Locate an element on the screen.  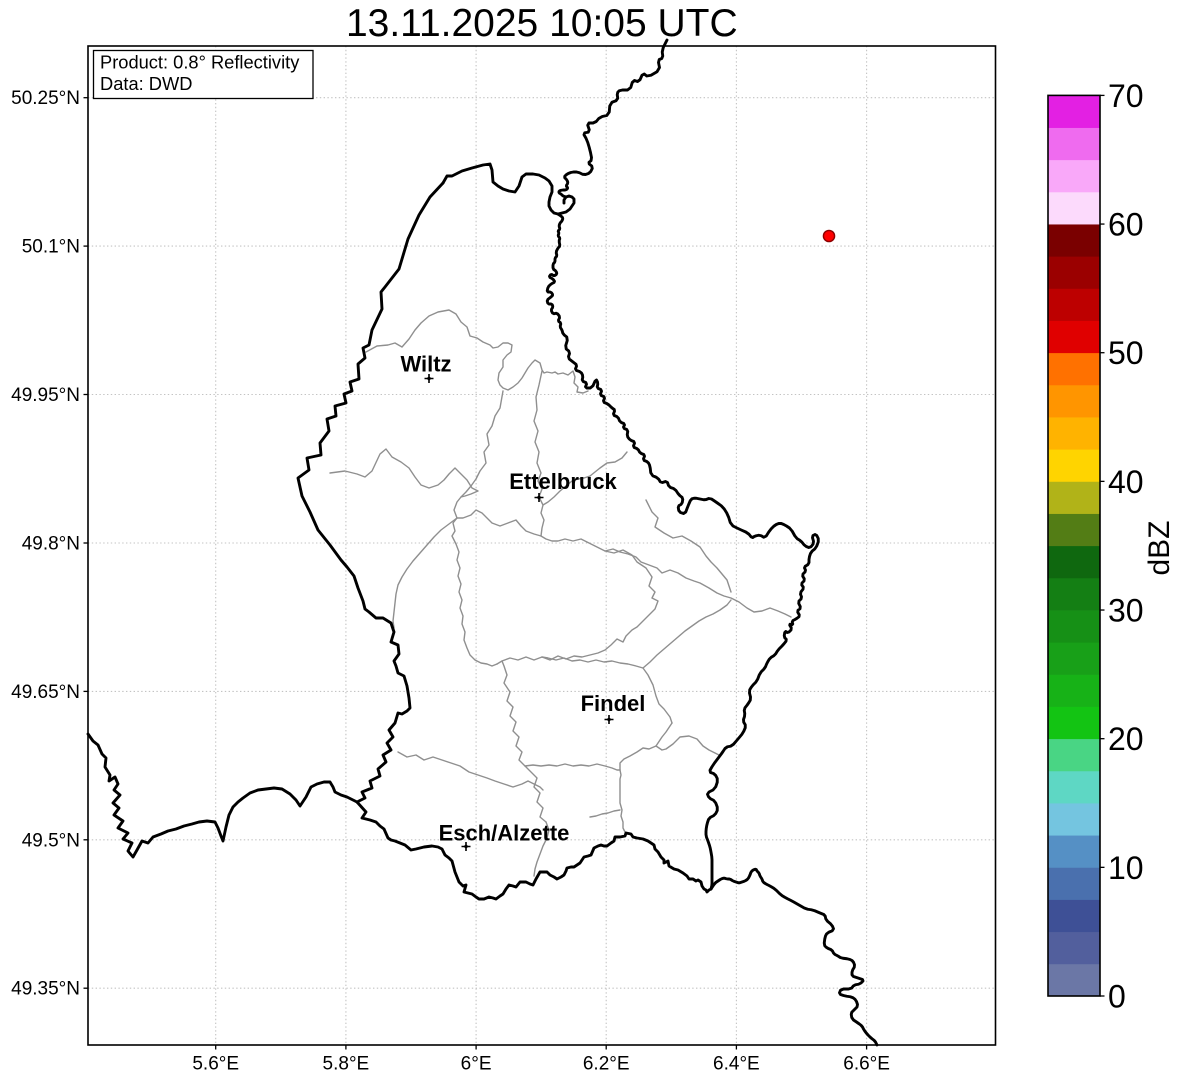
svg-text: 49.35°N is located at coordinates (45, 989).